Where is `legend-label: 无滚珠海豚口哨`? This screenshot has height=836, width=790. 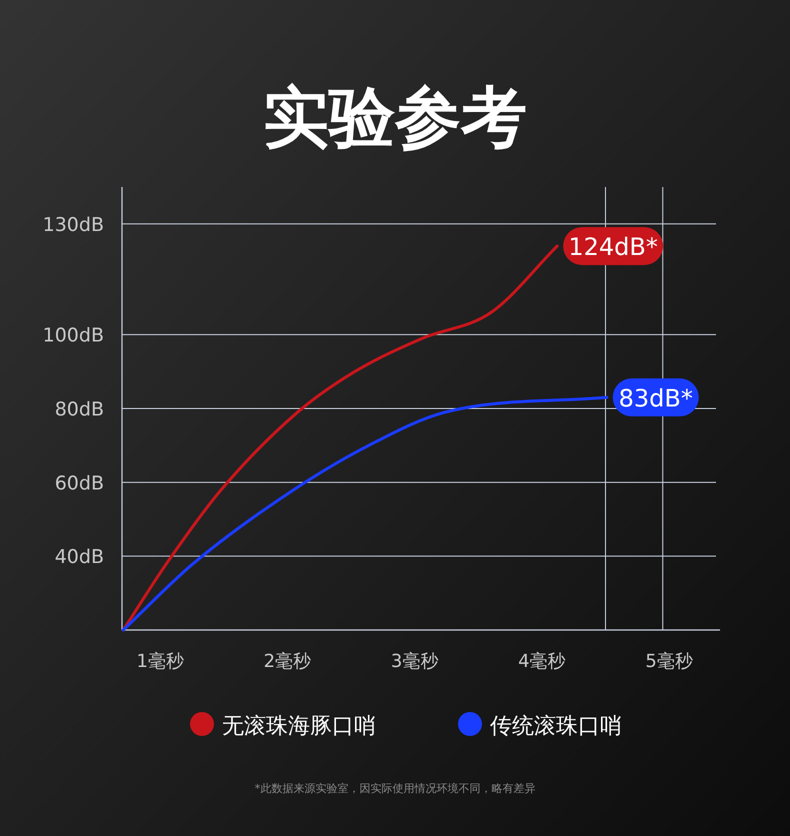 legend-label: 无滚珠海豚口哨 is located at coordinates (299, 726).